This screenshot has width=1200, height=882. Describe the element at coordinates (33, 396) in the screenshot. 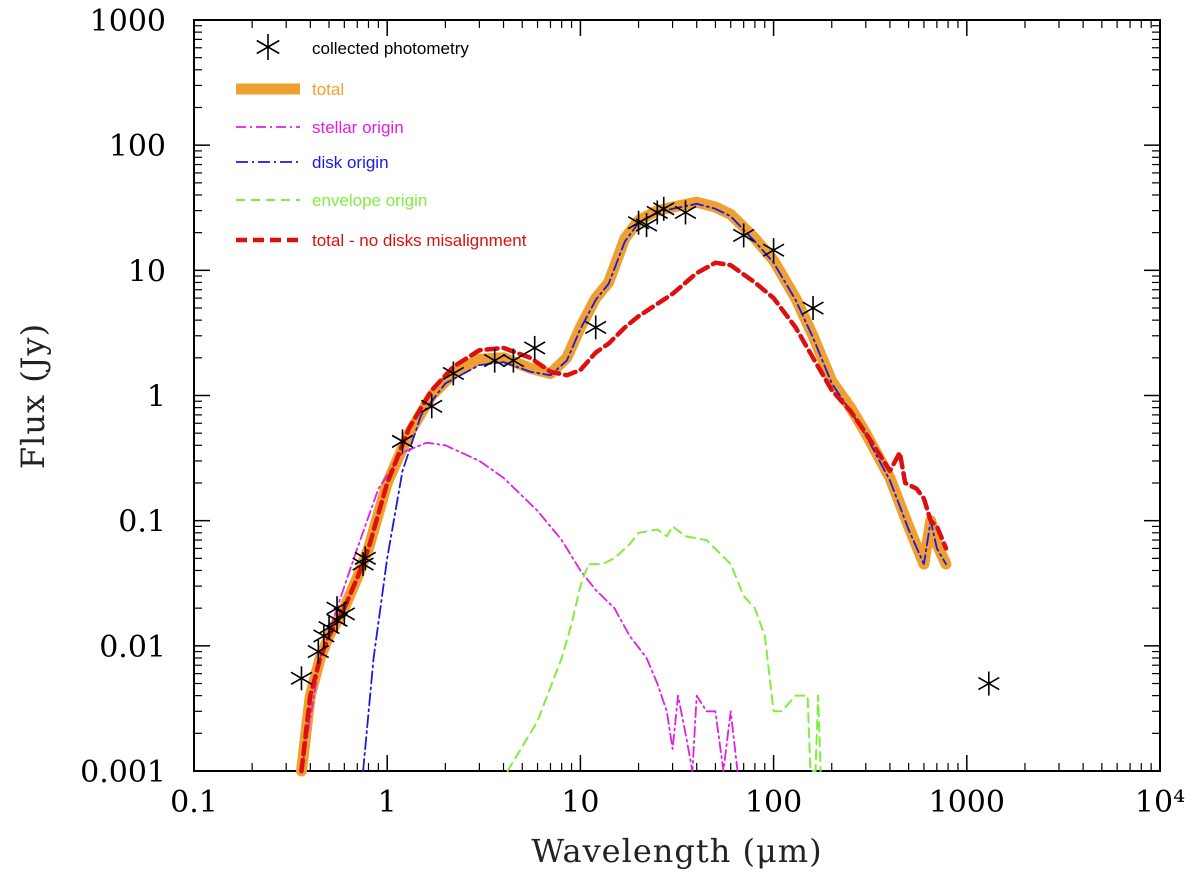

I see `y-axis-label: Flux (Jy)` at that location.